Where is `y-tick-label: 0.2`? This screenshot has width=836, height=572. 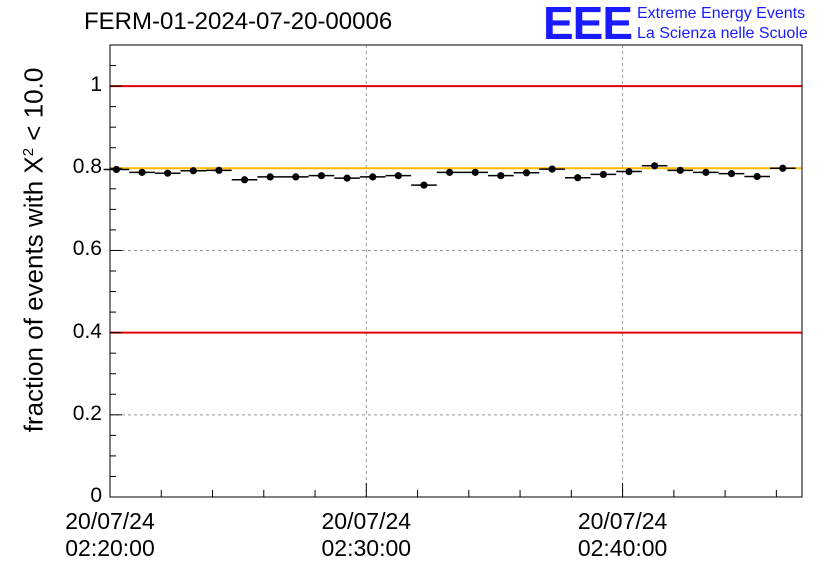
y-tick-label: 0.2 is located at coordinates (87, 413).